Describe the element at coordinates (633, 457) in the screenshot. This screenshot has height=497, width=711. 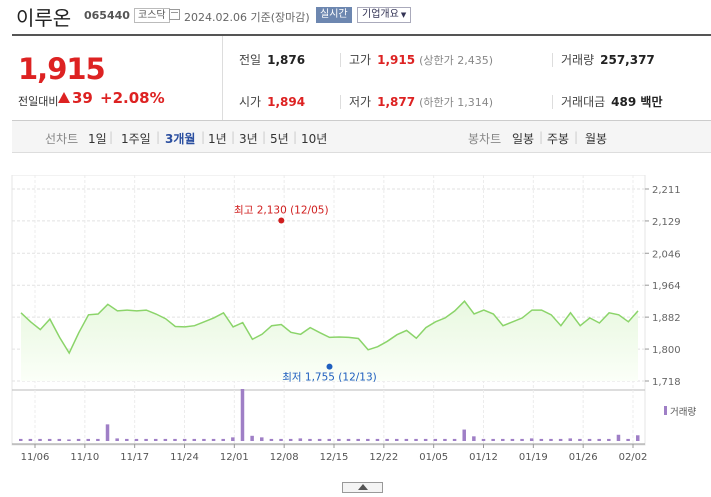
I see `x-tick-label: 02/02` at that location.